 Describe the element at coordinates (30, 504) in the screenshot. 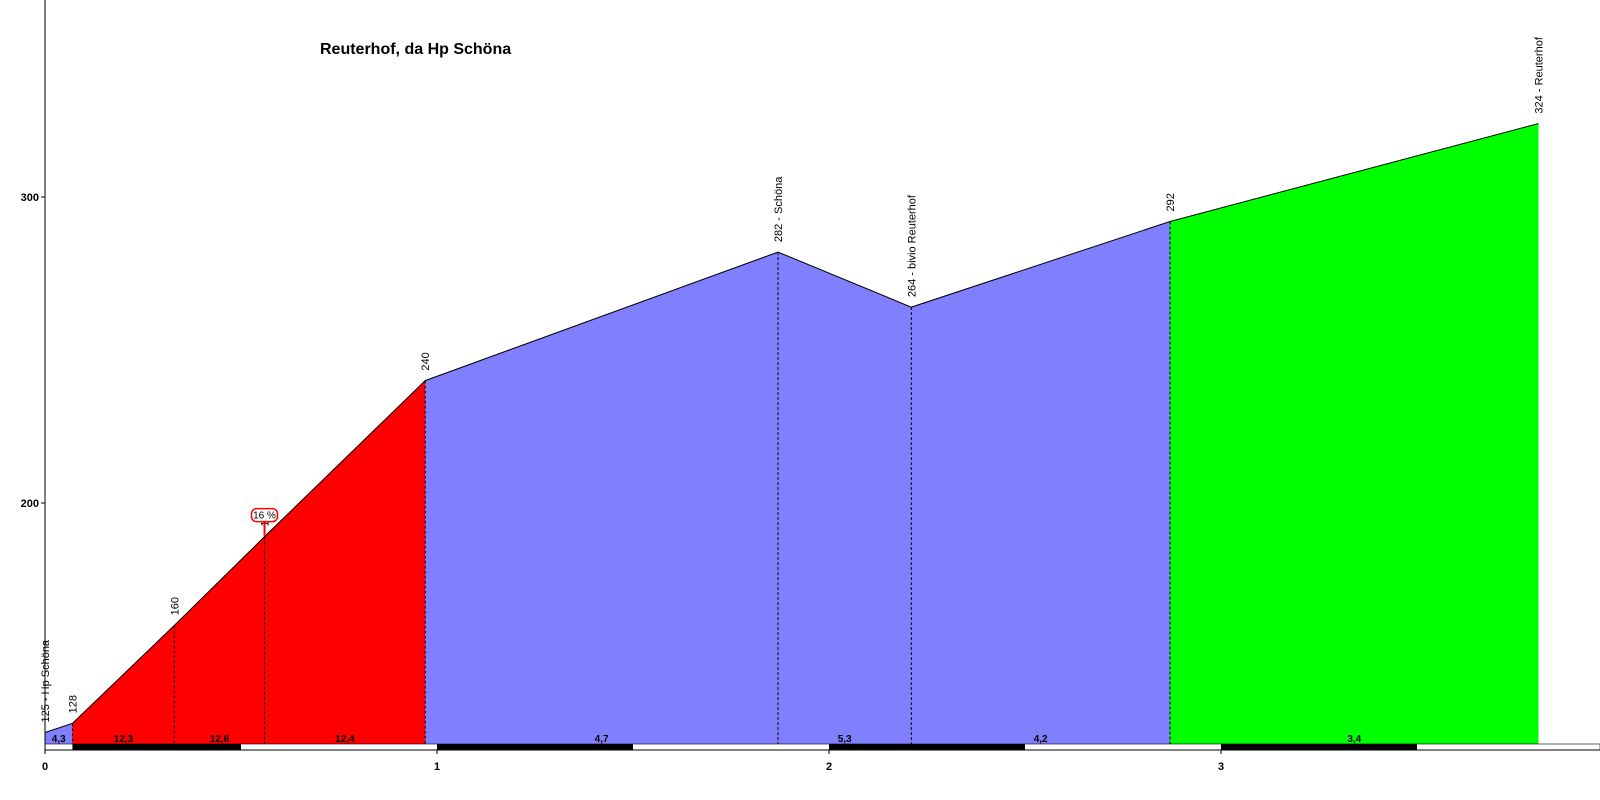

I see `y-tick-label-0: 200` at that location.